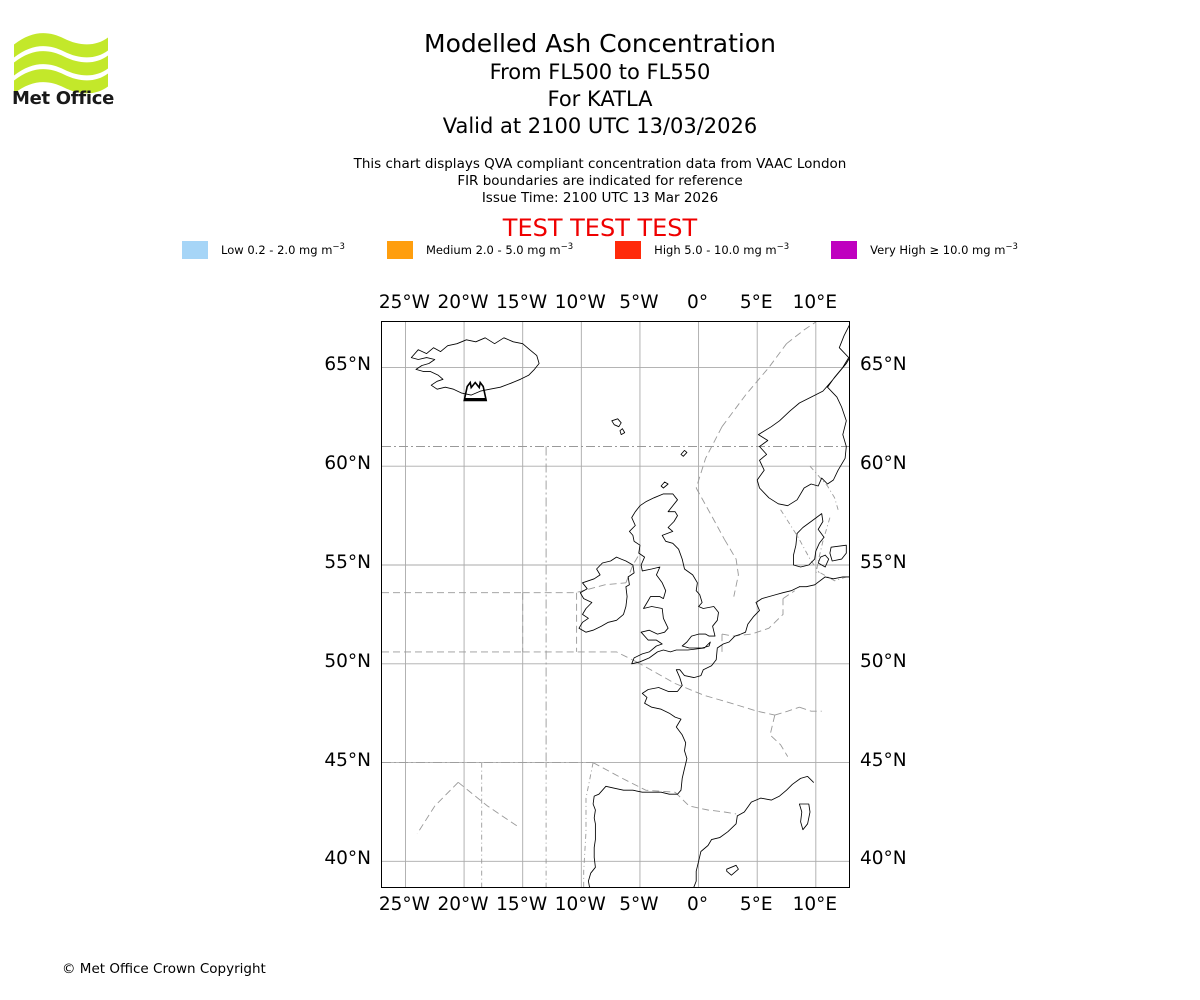  I want to click on lat-tick-right: 60°N, so click(883, 464).